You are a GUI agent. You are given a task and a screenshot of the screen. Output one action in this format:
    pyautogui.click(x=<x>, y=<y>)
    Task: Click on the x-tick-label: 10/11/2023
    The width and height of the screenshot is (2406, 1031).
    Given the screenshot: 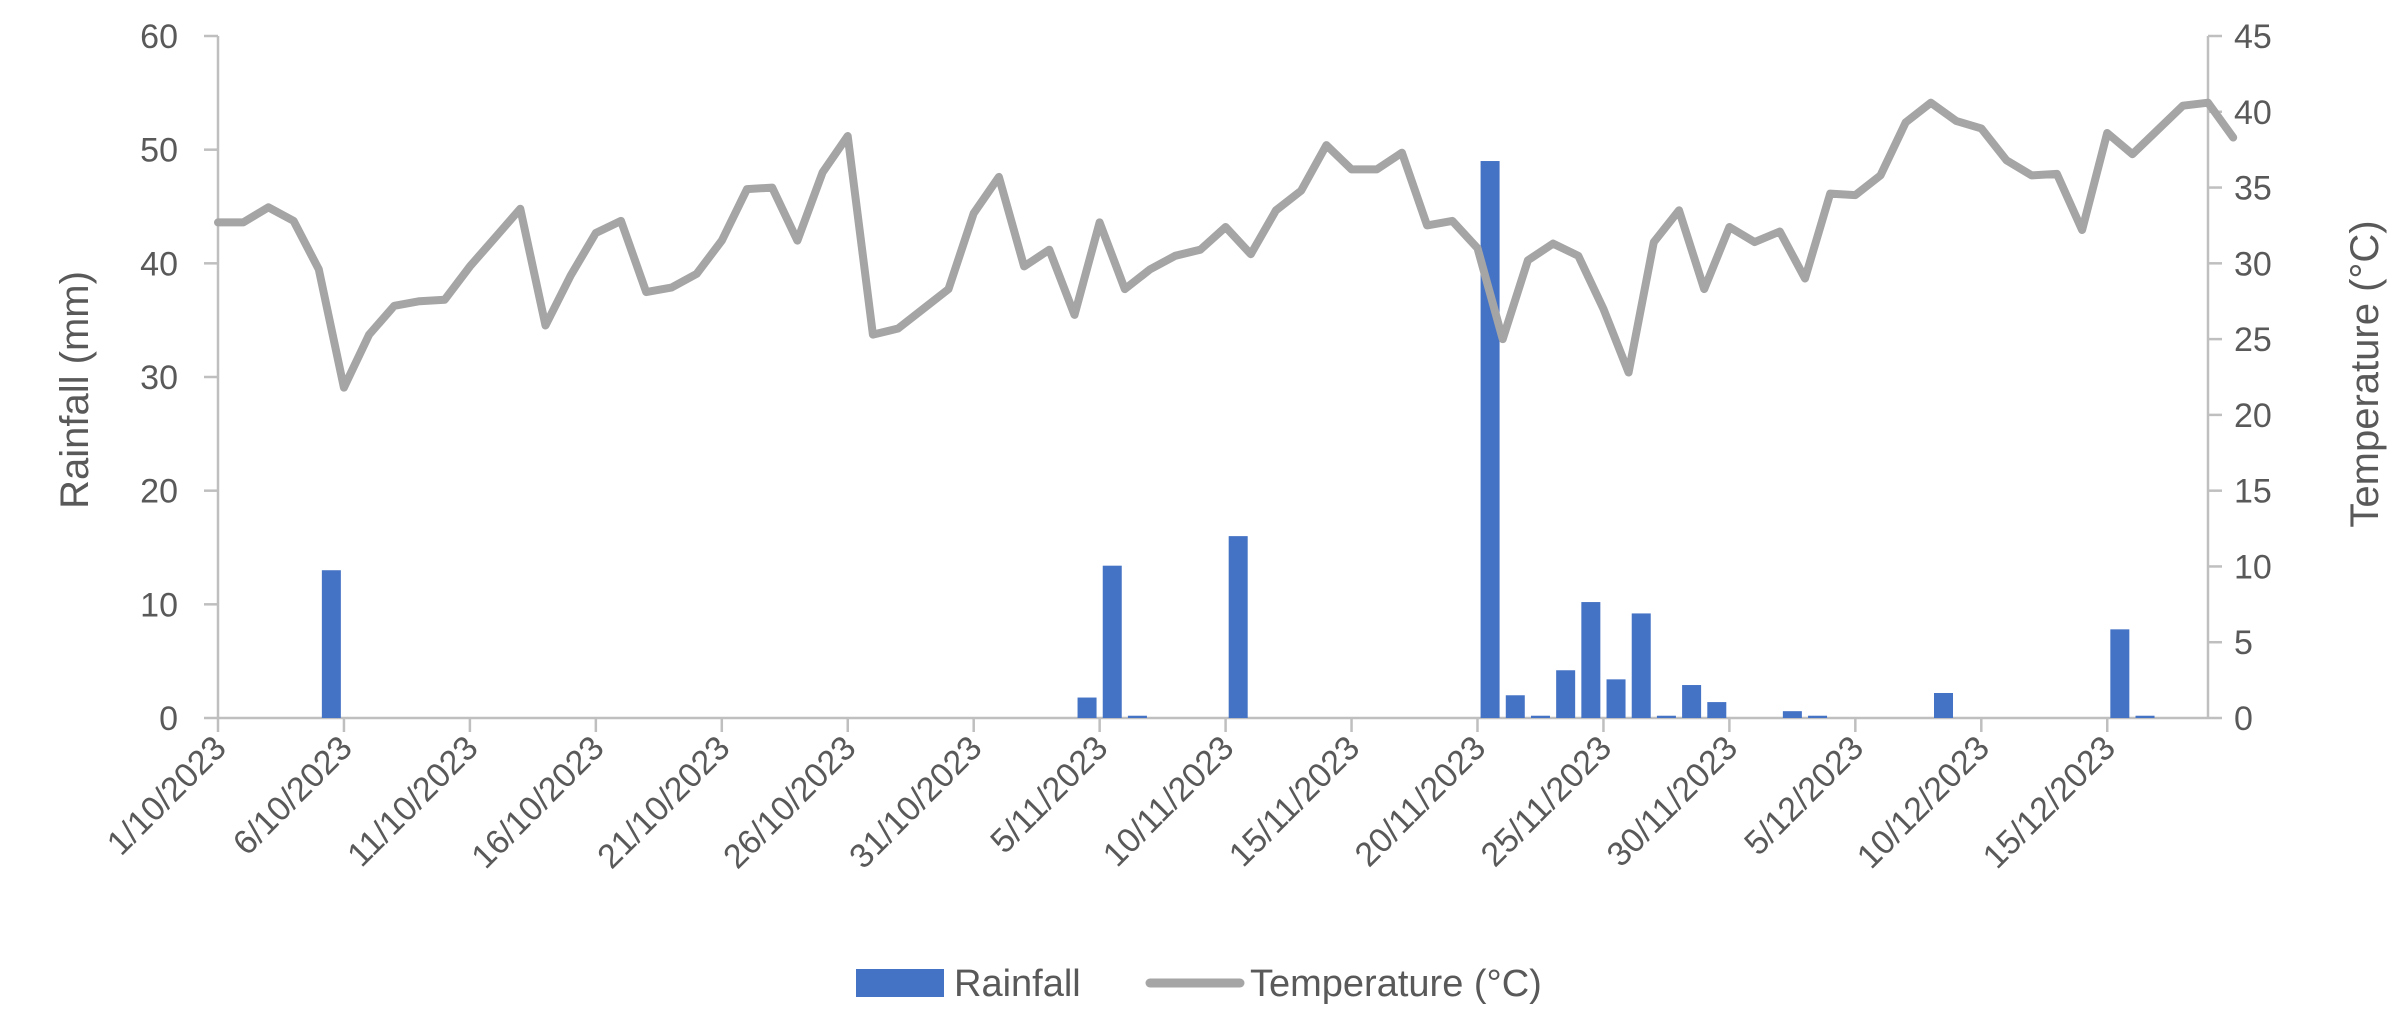 What is the action you would take?
    pyautogui.click(x=1168, y=801)
    